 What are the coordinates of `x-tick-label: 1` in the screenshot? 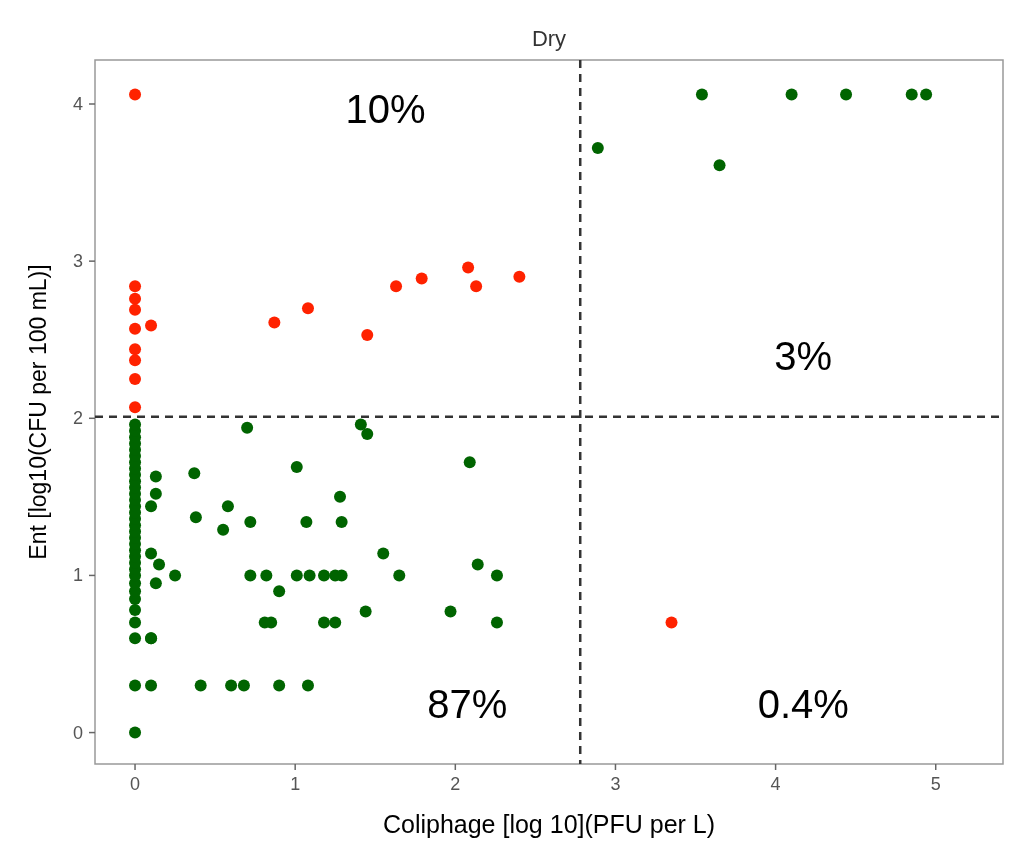 It's located at (295, 784).